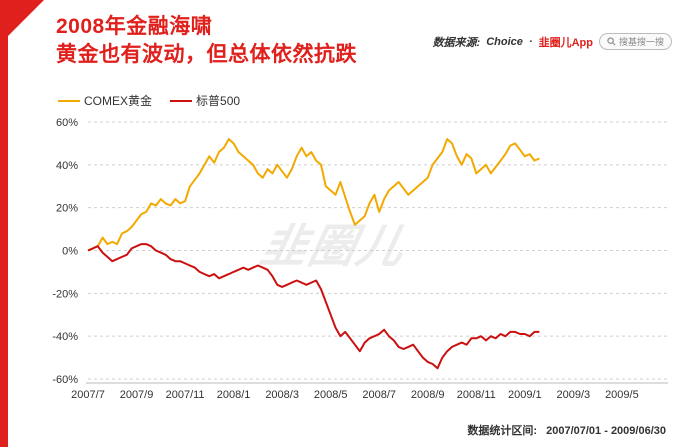 The height and width of the screenshot is (447, 700). Describe the element at coordinates (234, 395) in the screenshot. I see `x-tick-label: 2008/1` at that location.